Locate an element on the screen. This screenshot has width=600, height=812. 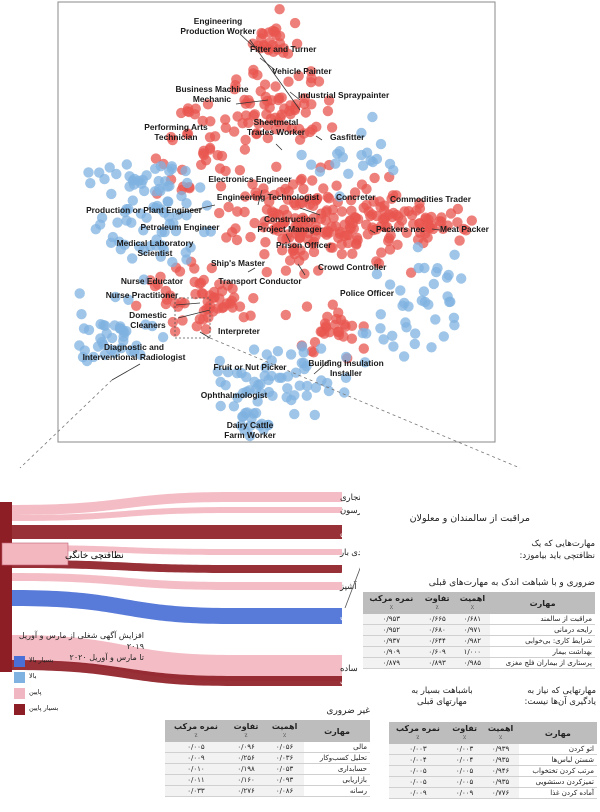
occupation-label: Commodities Trader is located at coordinates (431, 199).